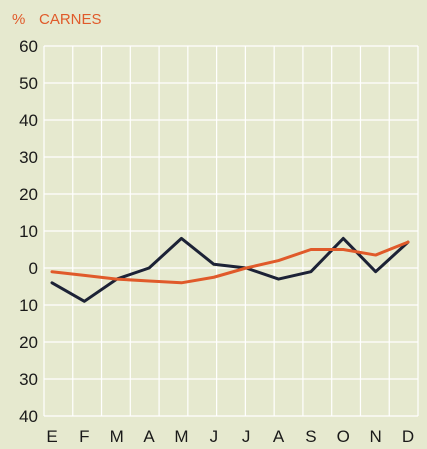 The height and width of the screenshot is (449, 427). Describe the element at coordinates (310, 436) in the screenshot. I see `x-tick-label: S` at that location.